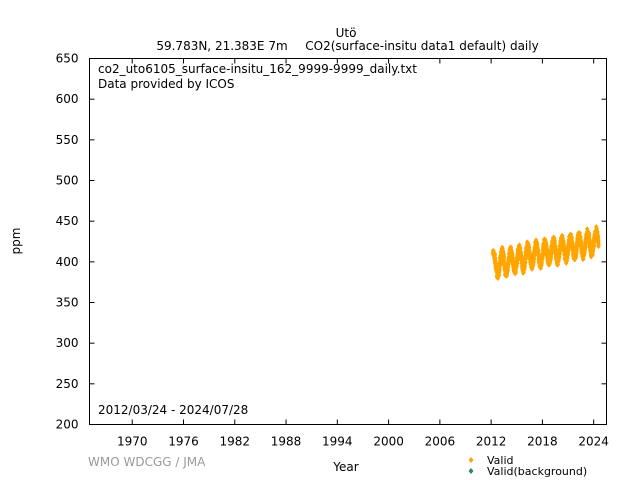  I want to click on credit-label: WMO WDCGG / JMA, so click(147, 462).